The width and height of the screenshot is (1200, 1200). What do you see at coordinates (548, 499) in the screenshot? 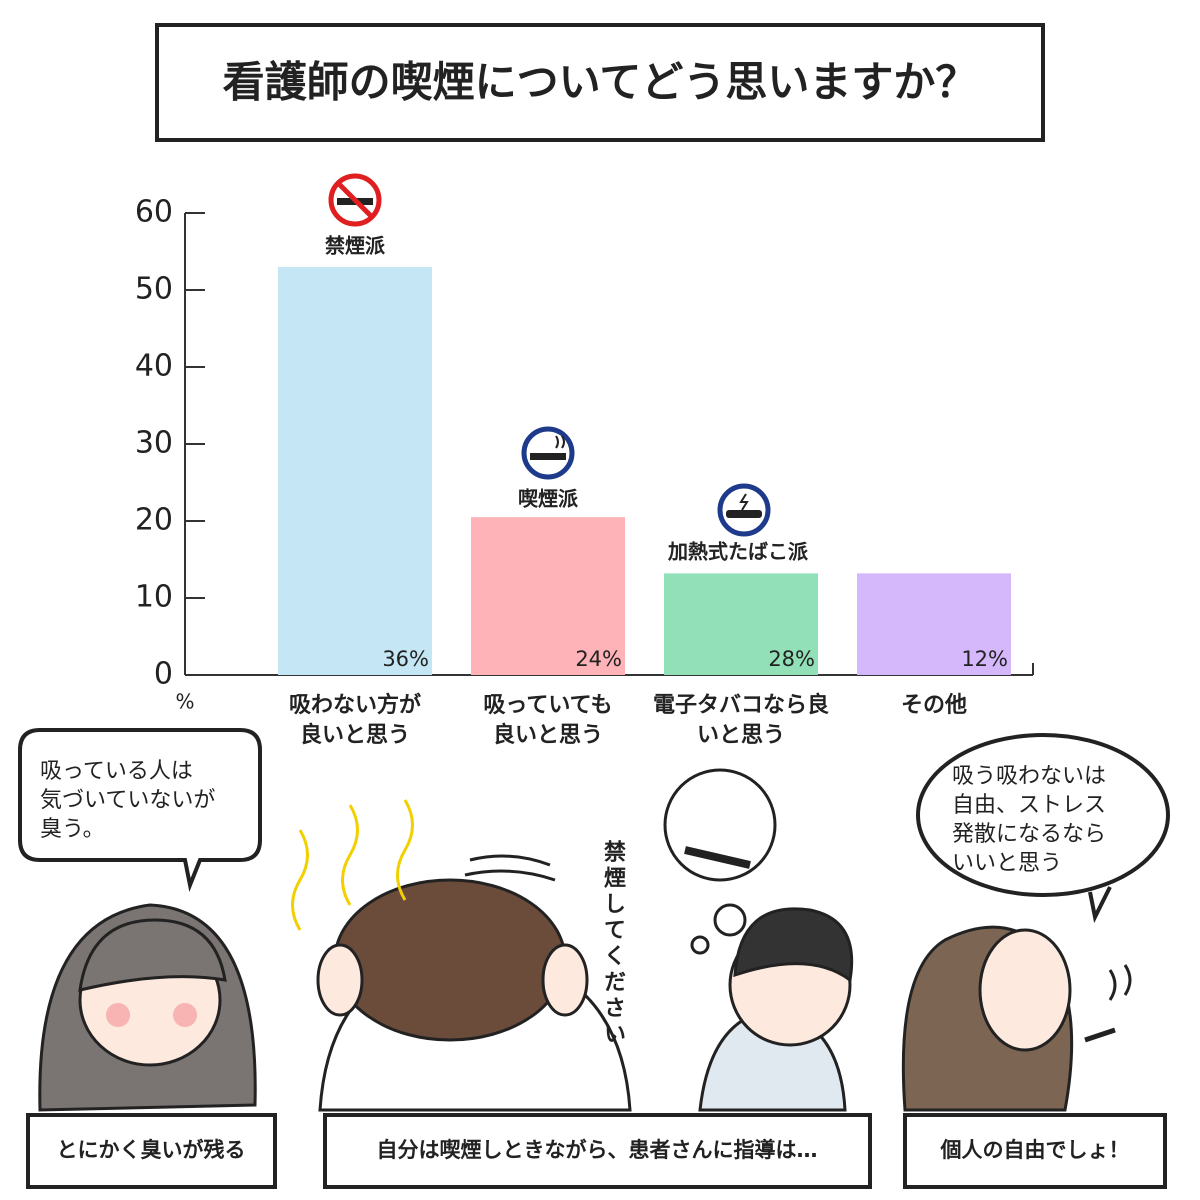
I see `group-label: 喫煙派` at bounding box center [548, 499].